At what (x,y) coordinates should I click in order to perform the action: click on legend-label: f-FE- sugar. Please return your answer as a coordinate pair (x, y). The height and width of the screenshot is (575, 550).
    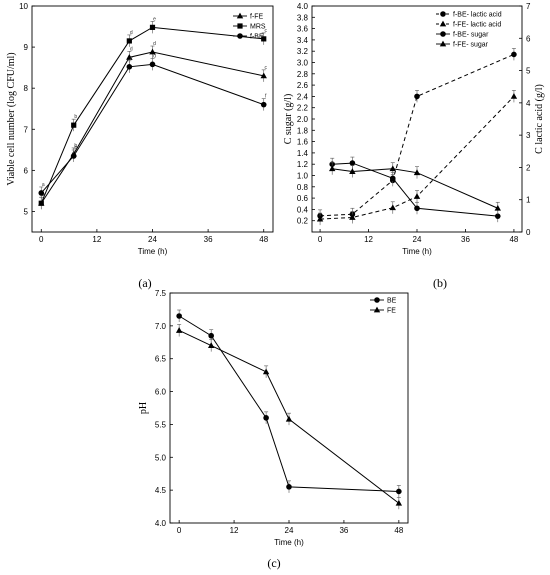
    Looking at the image, I should click on (471, 45).